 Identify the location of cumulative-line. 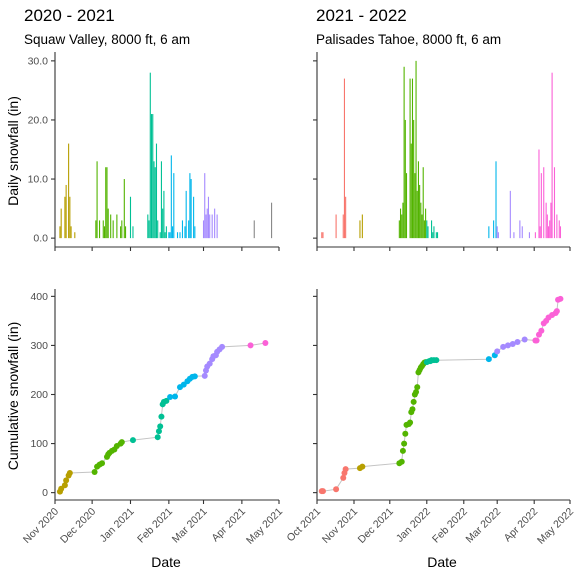
(441, 395).